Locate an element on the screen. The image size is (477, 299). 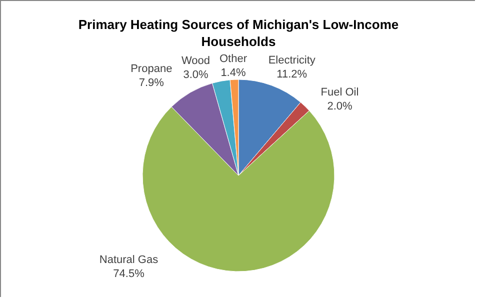
data-label: 3.0% is located at coordinates (196, 74).